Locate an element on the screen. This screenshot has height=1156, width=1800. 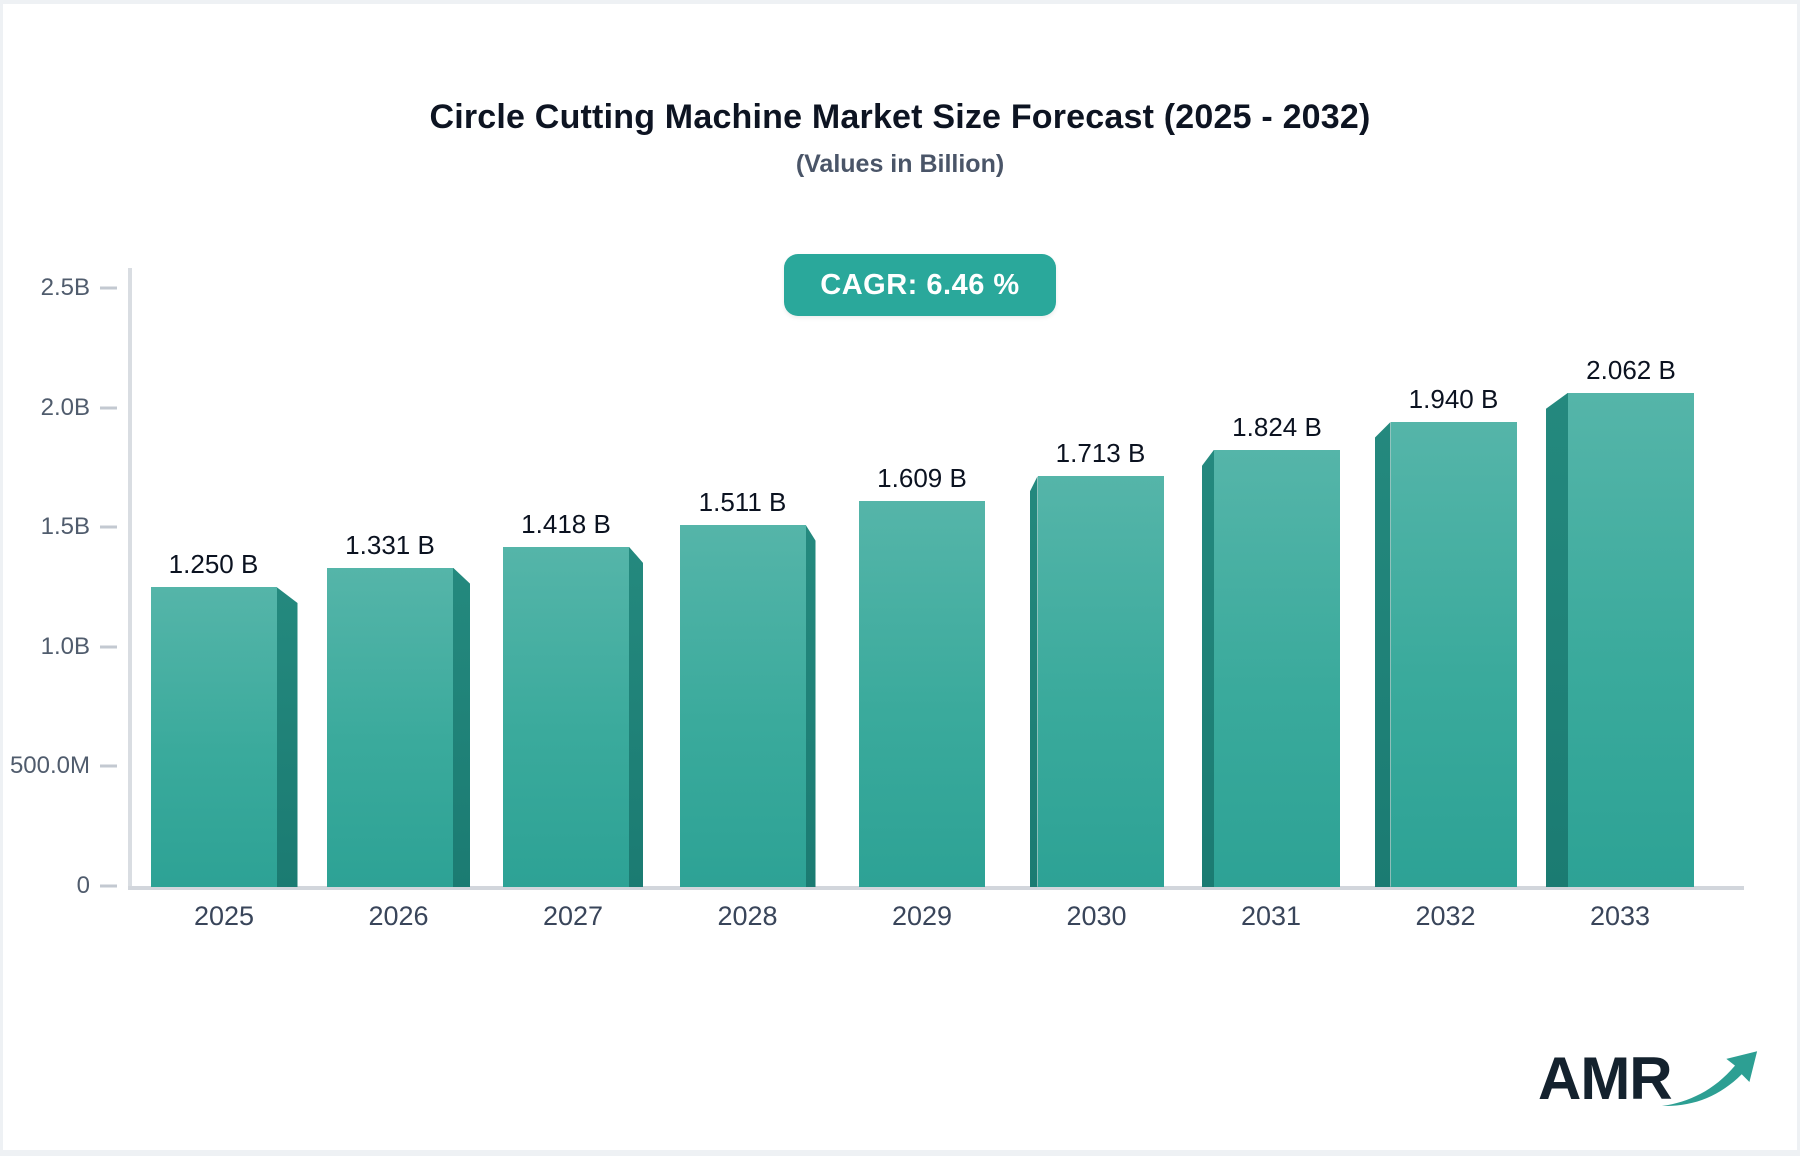
bar-2032 is located at coordinates (1453, 654).